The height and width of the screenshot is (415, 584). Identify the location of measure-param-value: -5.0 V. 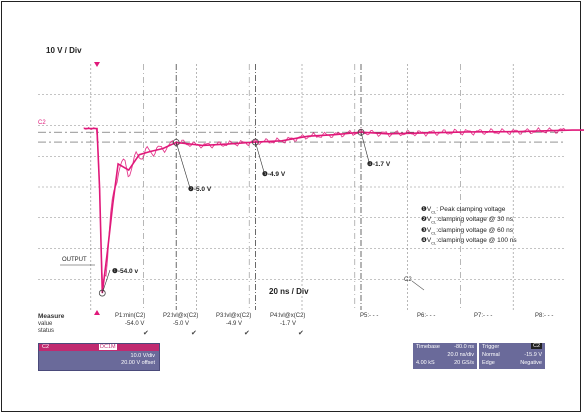
(181, 324).